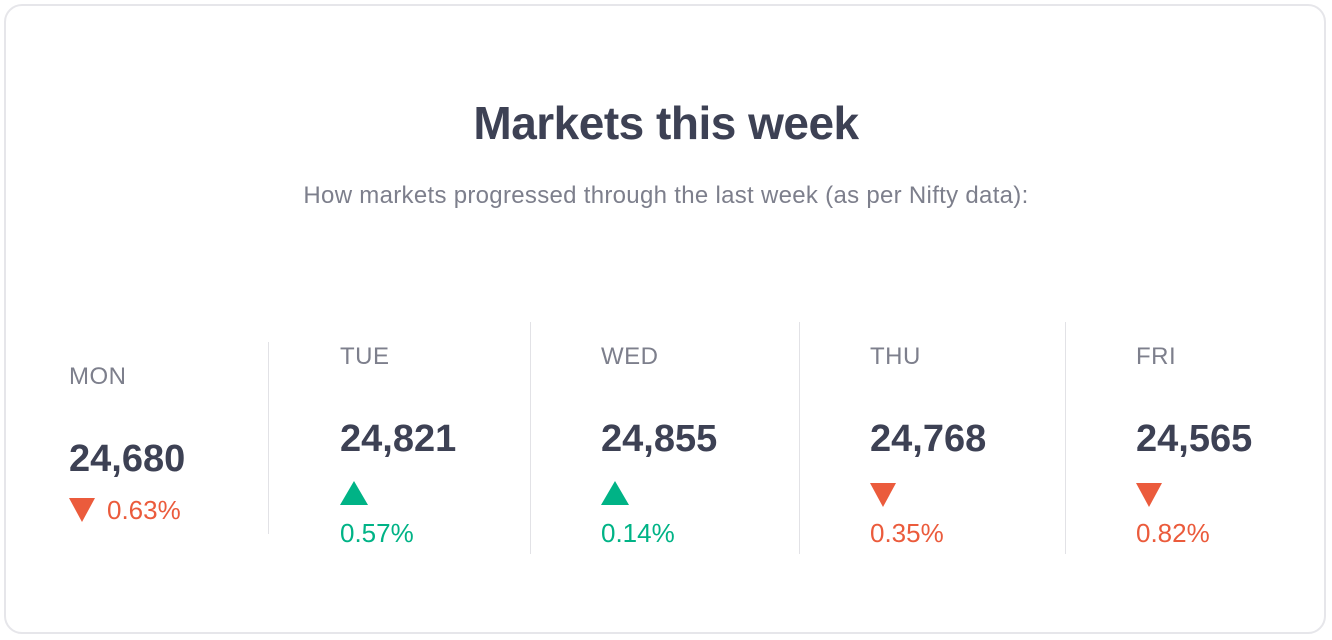 The width and height of the screenshot is (1332, 640). I want to click on day-card-mon: MON 24,680 0.63%, so click(127, 444).